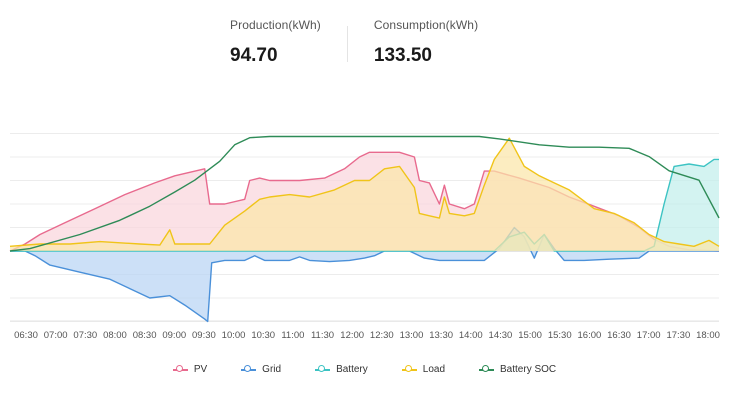 This screenshot has height=410, width=729. I want to click on consumption-value: 133.50, so click(402, 55).